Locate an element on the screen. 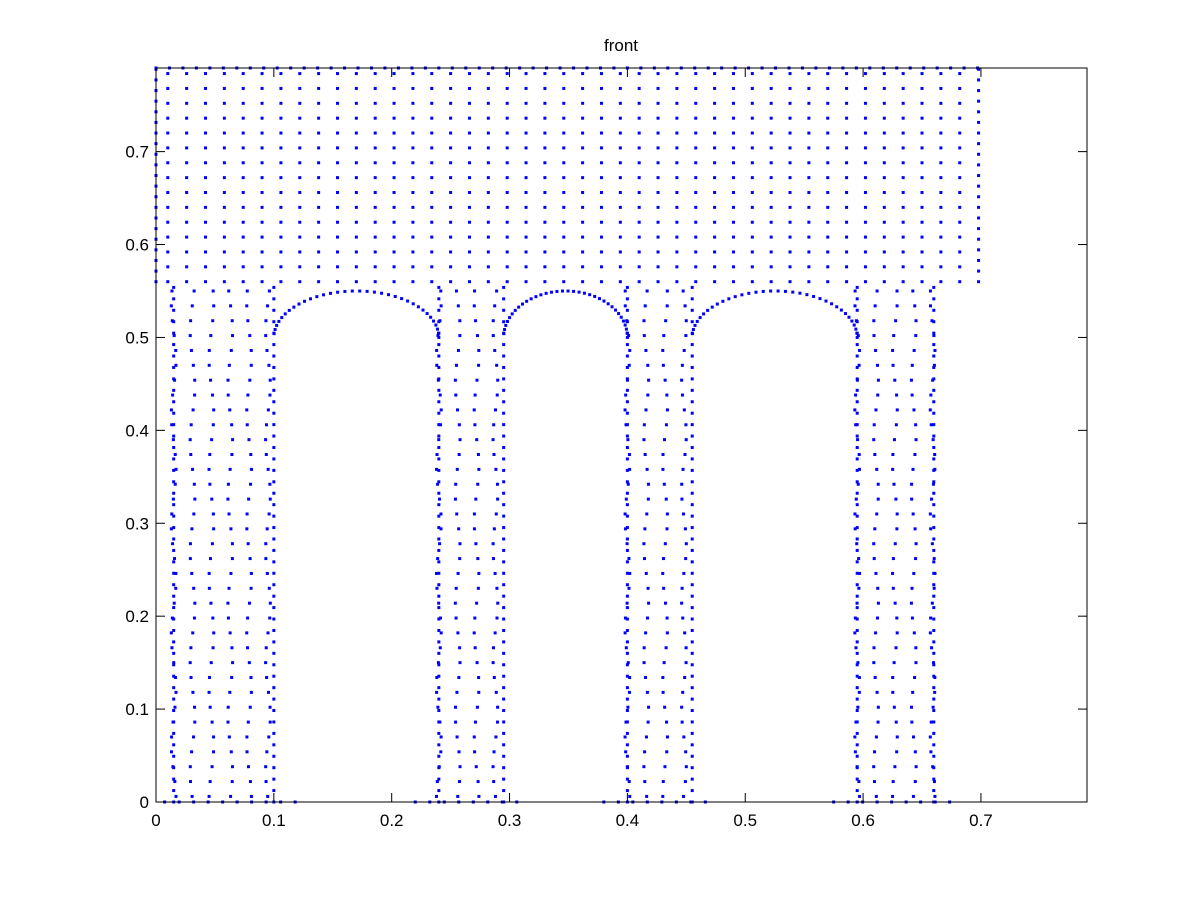 This screenshot has width=1201, height=906. y-tick-label: 0.3 is located at coordinates (137, 523).